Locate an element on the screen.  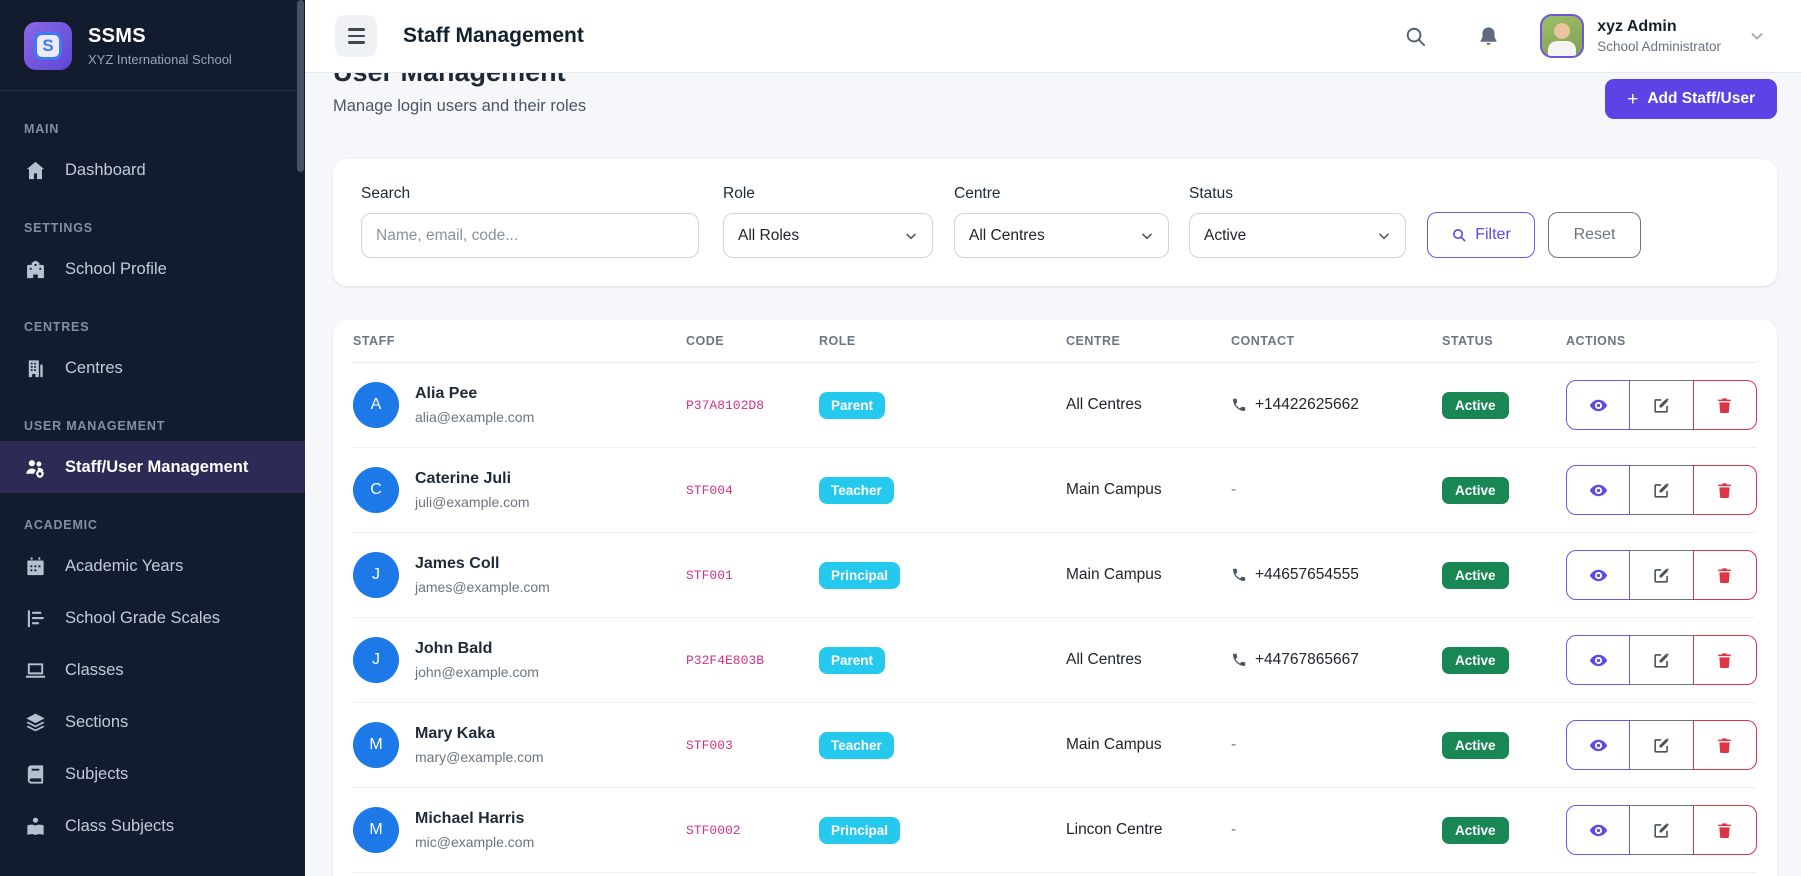
search-icon is located at coordinates (1415, 36).